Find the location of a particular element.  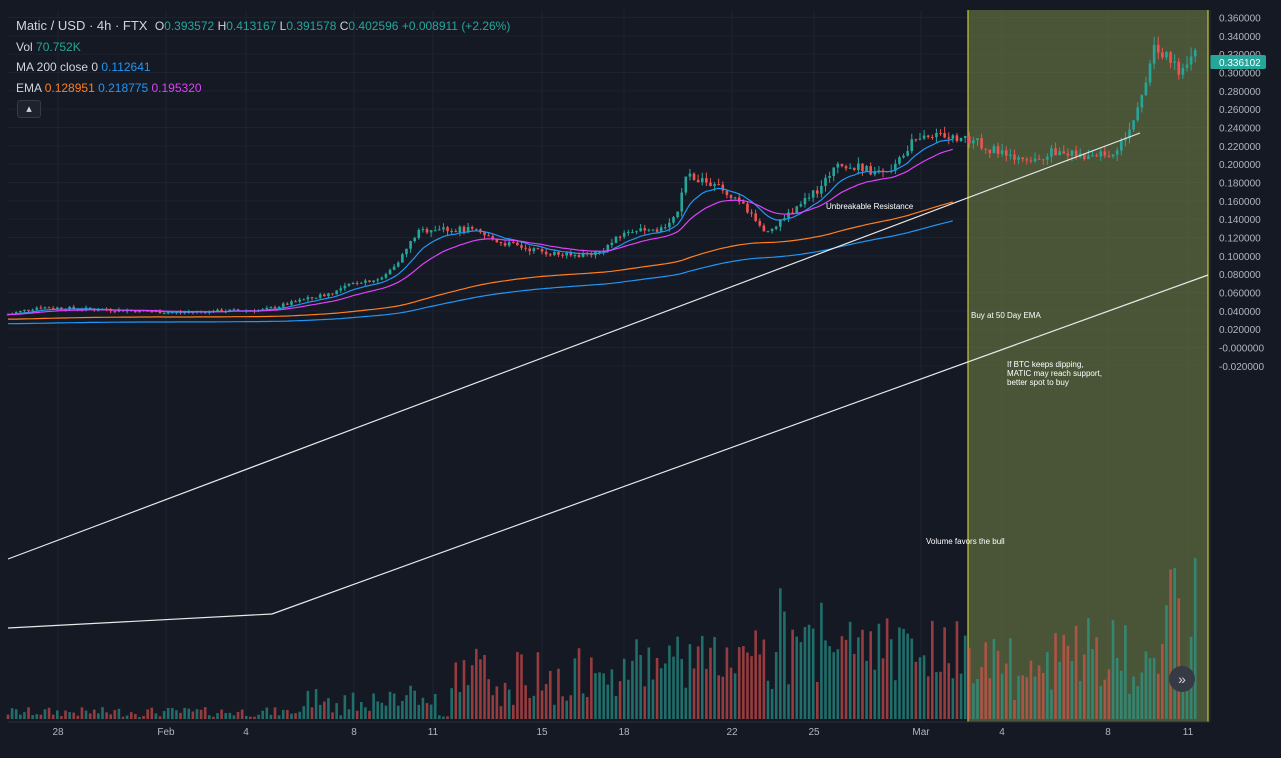

ema-value-1: 0.128951 is located at coordinates (69, 87).